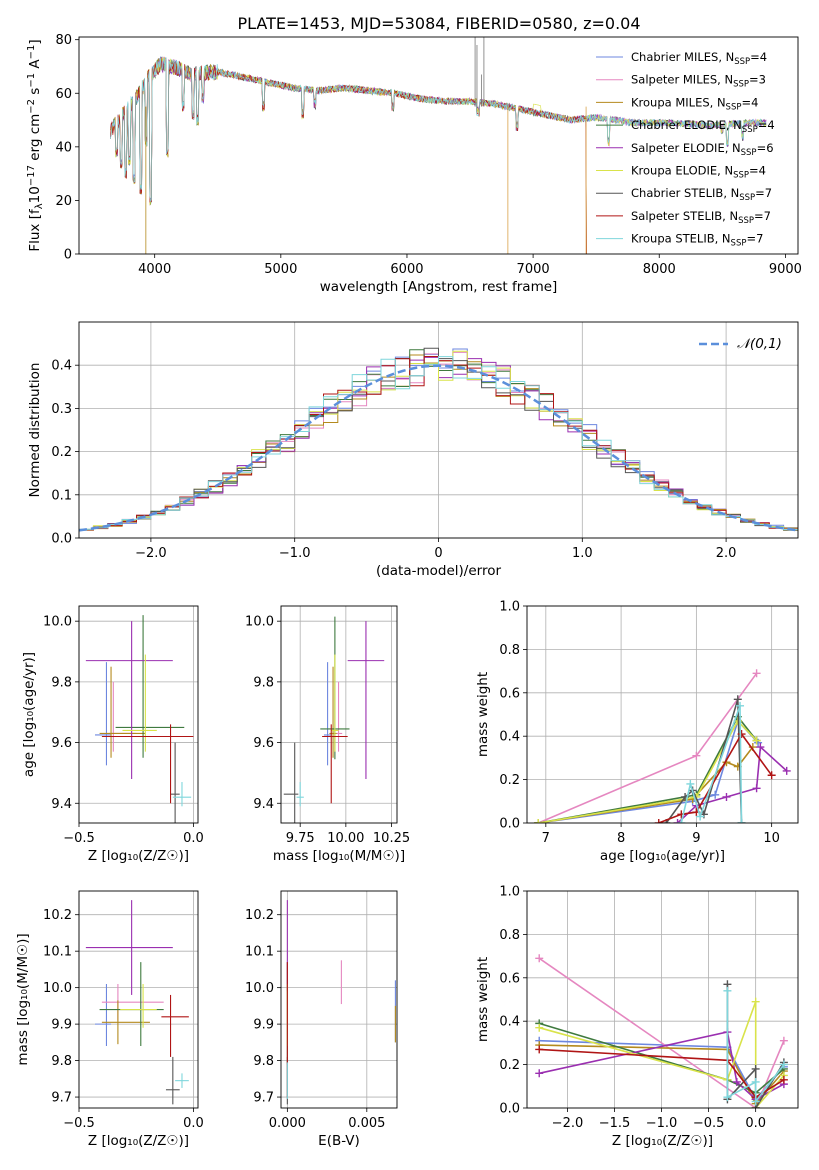 This screenshot has width=819, height=1170. Describe the element at coordinates (703, 126) in the screenshot. I see `legend-label: Chabrier ELODIE, NSSP=4` at that location.